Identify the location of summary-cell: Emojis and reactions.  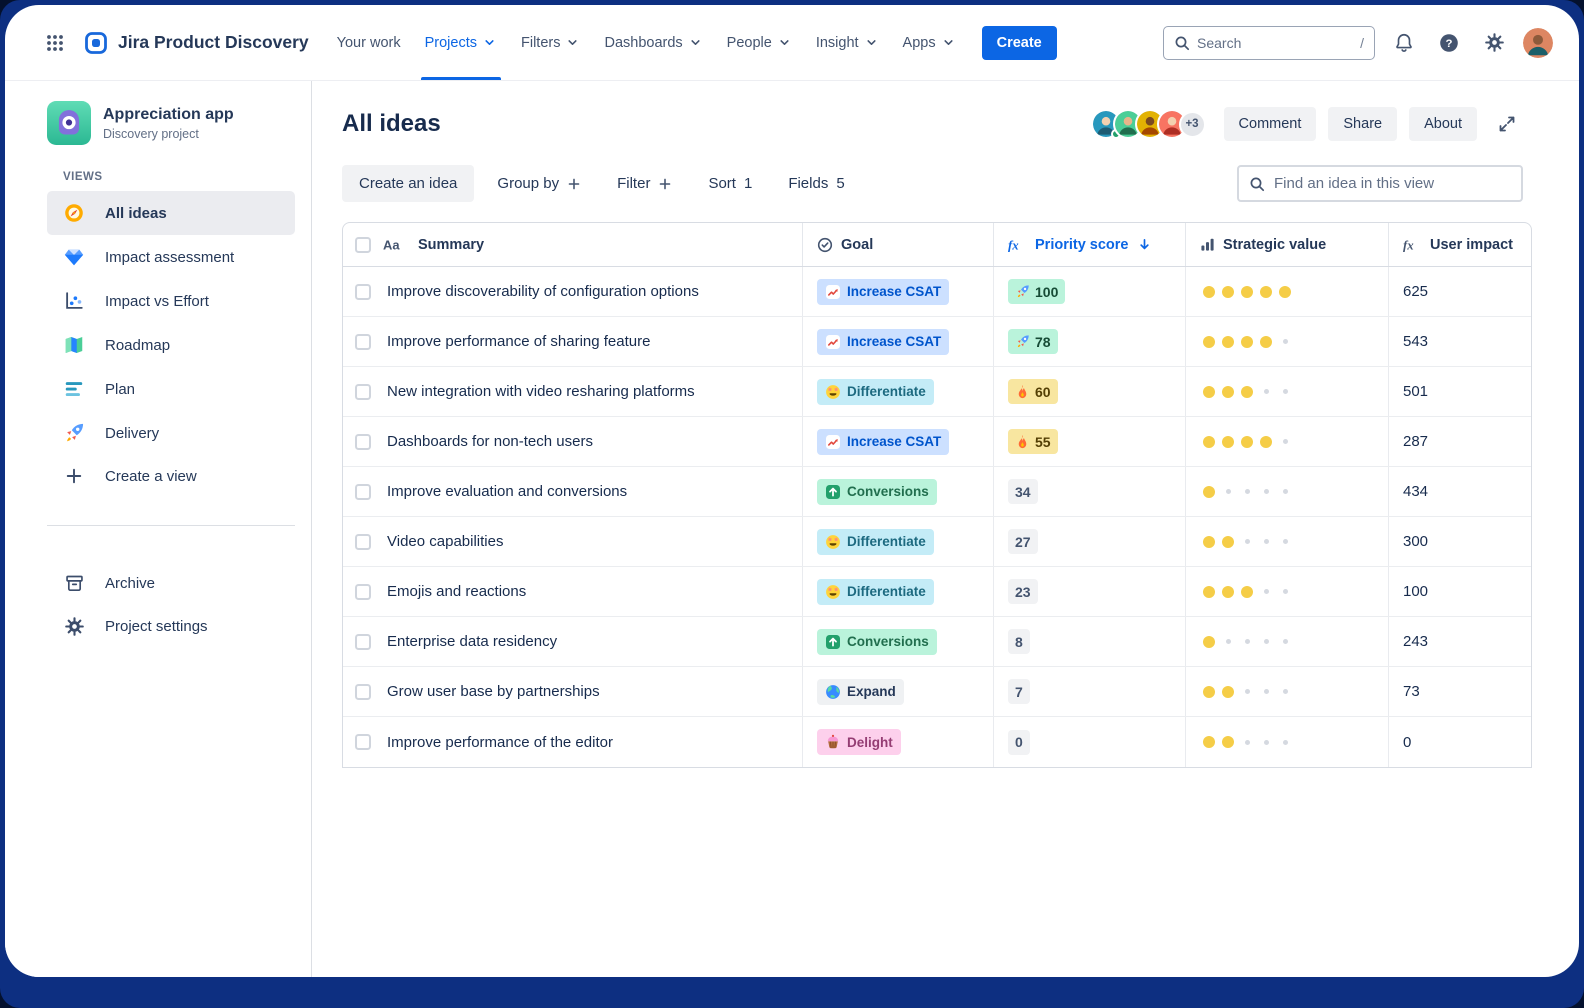
(572, 591).